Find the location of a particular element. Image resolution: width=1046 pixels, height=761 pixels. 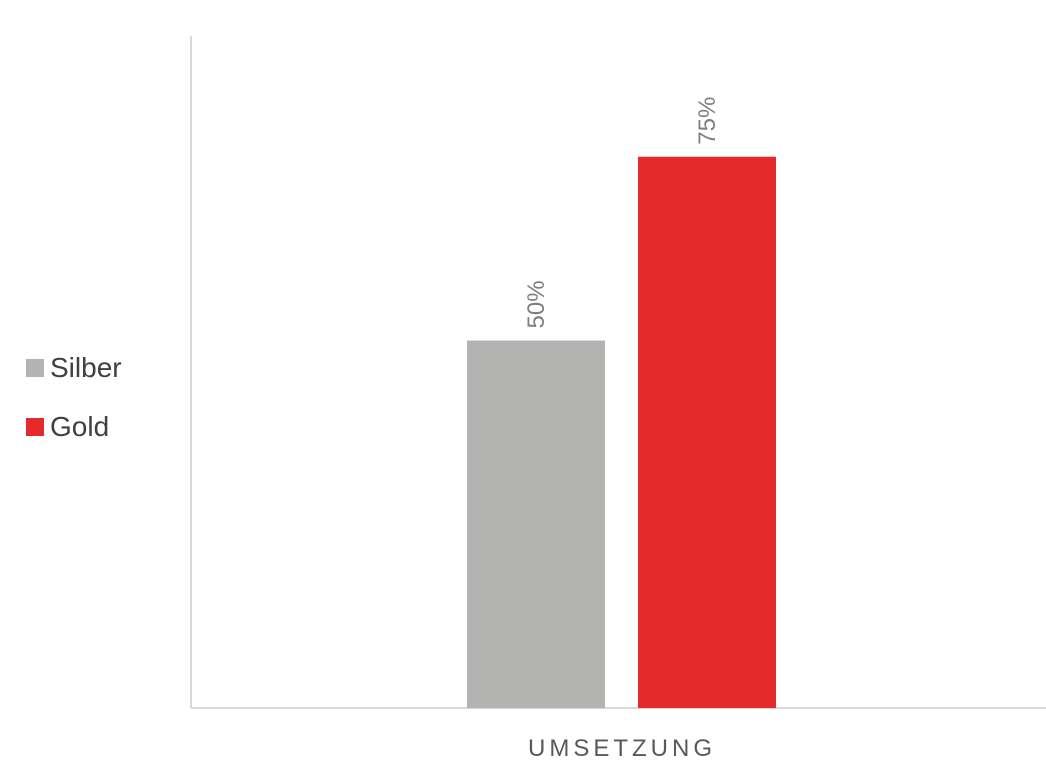

data-label-silber: 50% is located at coordinates (536, 304).